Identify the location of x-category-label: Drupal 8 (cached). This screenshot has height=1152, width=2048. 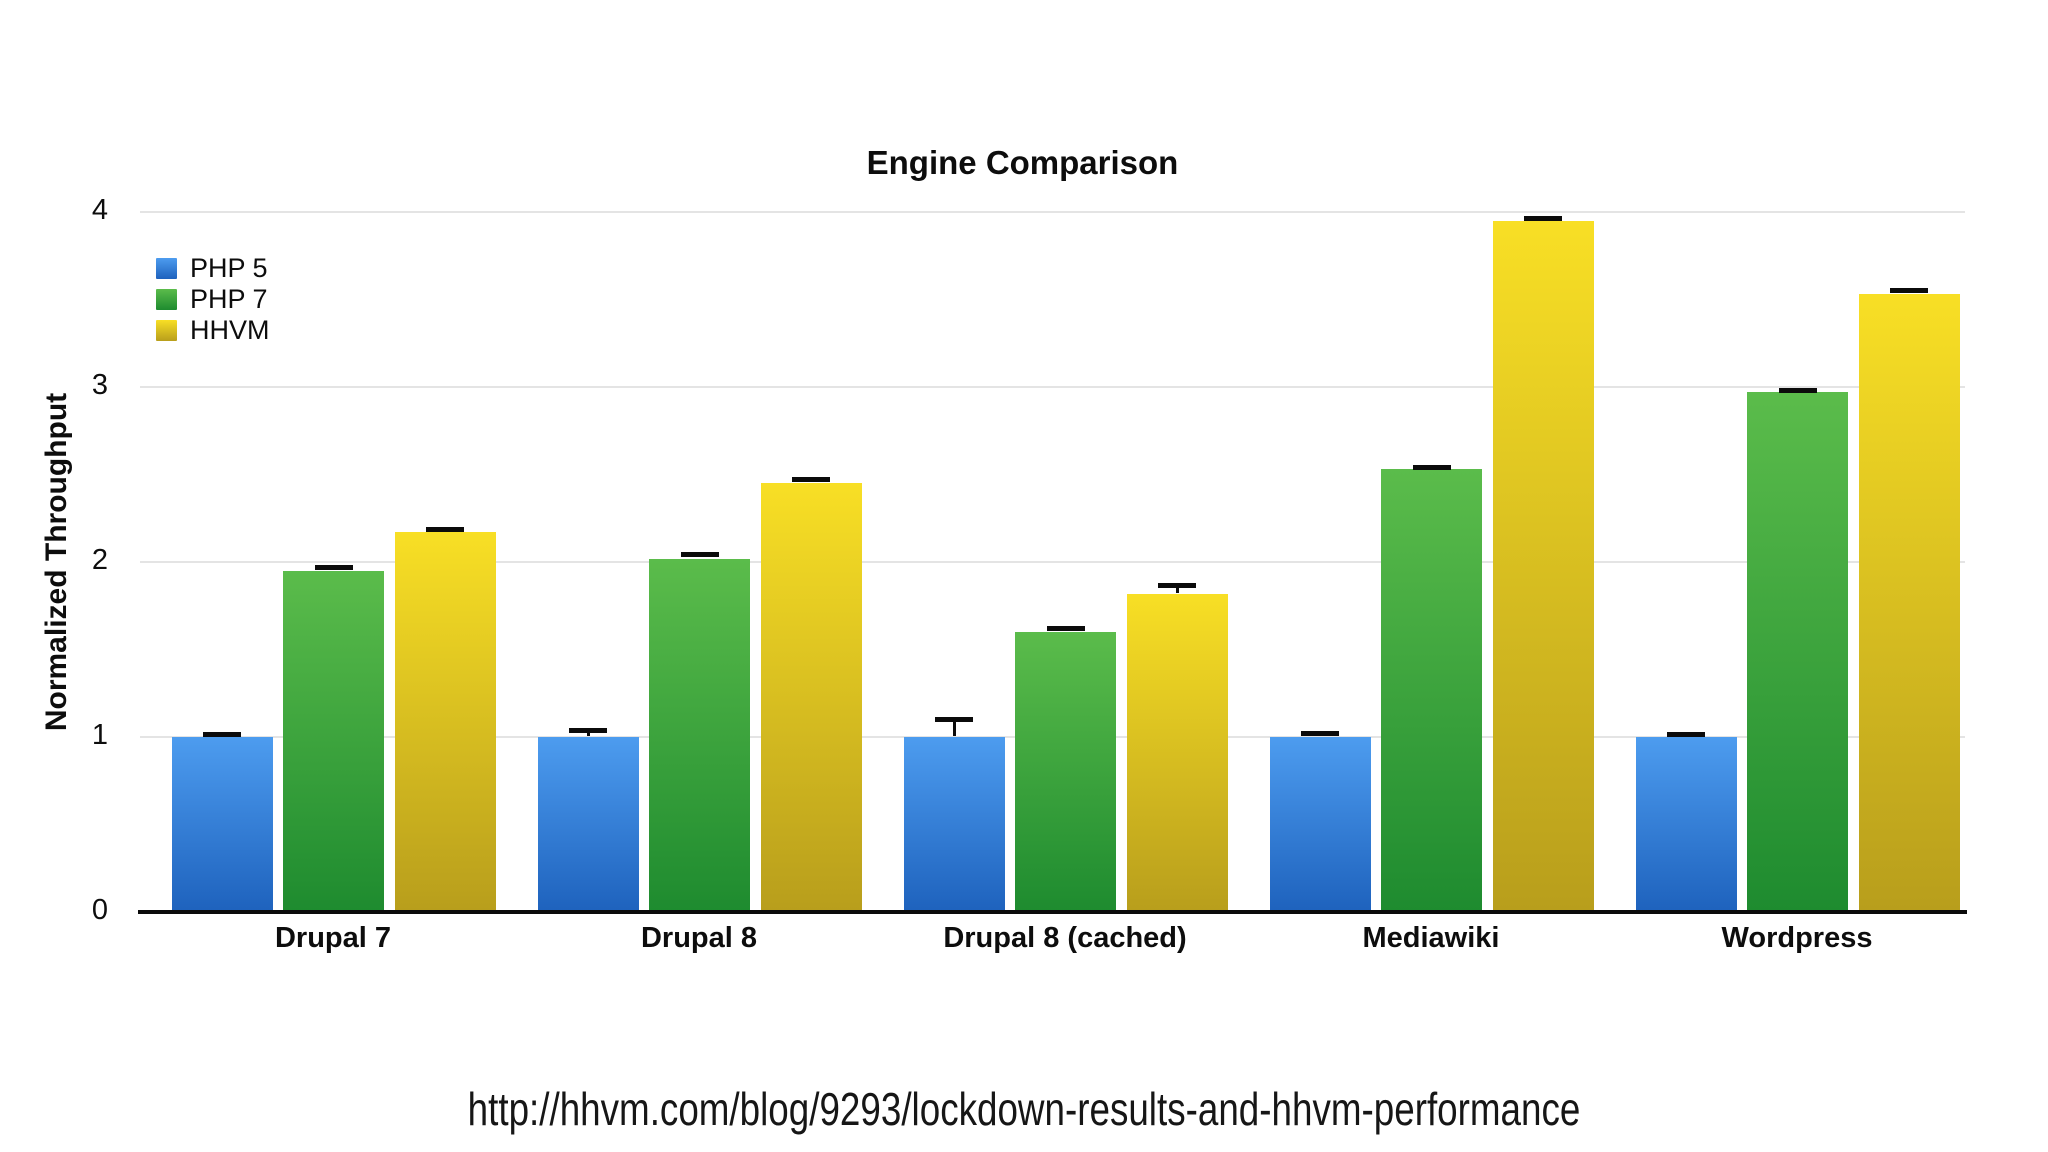
(1065, 938).